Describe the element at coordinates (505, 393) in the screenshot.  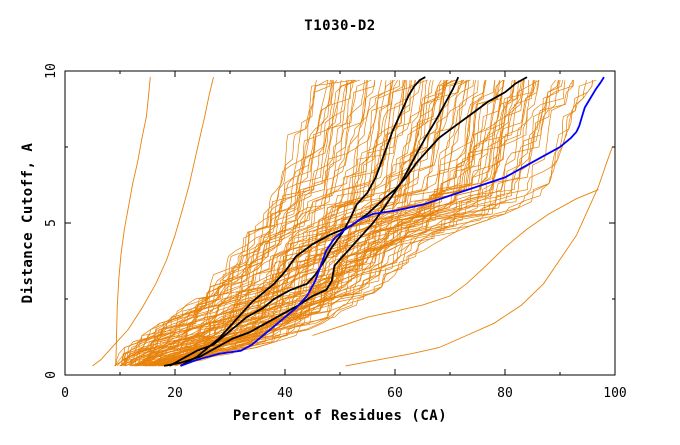
I see `x-tick-label: 80` at that location.